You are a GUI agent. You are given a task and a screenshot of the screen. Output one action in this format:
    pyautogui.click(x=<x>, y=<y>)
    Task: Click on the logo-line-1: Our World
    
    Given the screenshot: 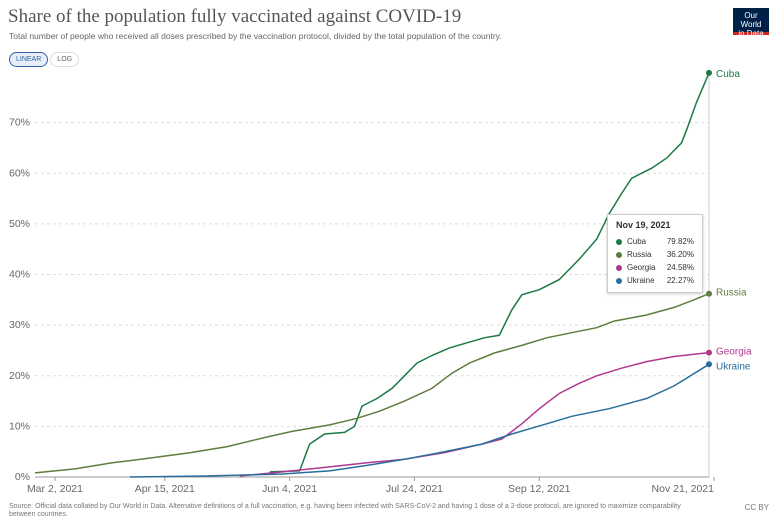 What is the action you would take?
    pyautogui.click(x=751, y=20)
    